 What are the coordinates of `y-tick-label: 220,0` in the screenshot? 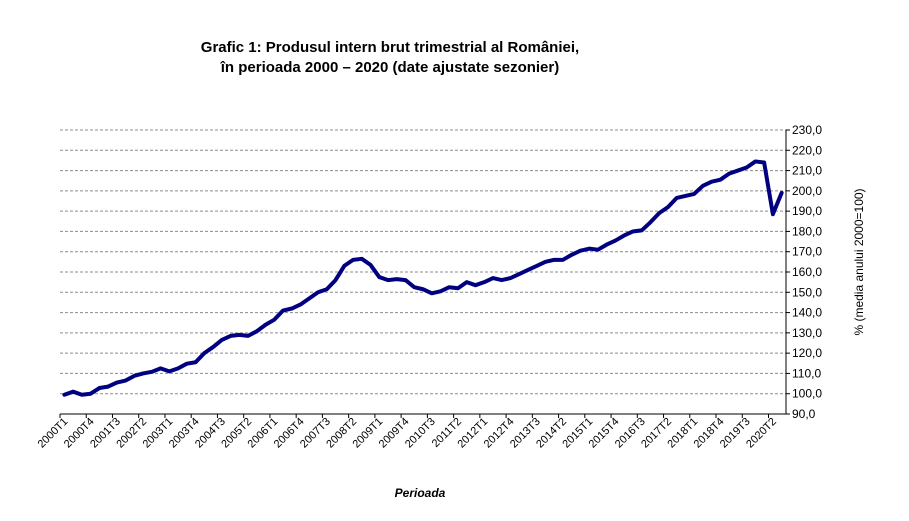 It's located at (807, 150).